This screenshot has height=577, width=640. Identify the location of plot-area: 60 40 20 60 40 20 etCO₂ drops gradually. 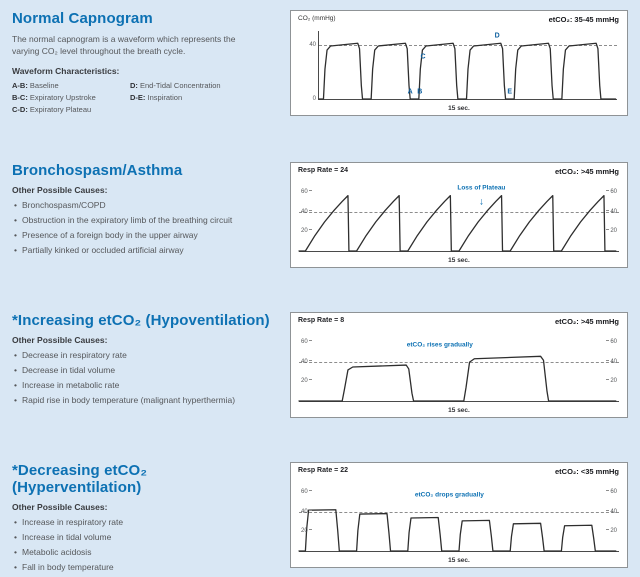
(459, 517).